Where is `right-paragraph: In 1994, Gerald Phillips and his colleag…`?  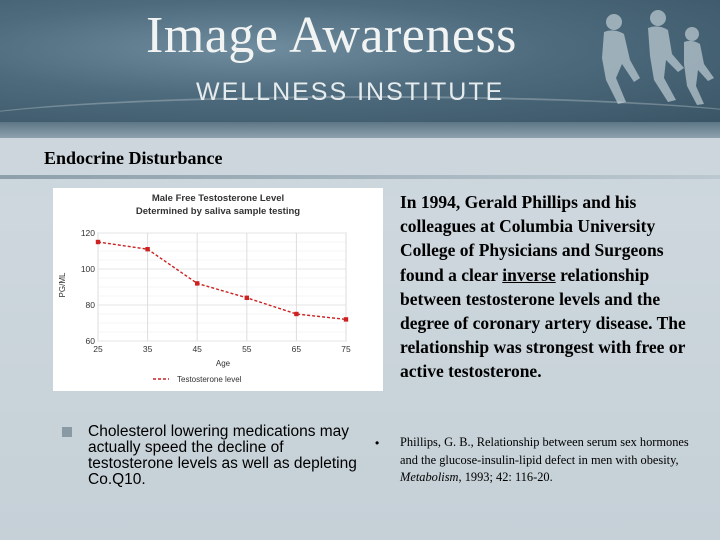
right-paragraph: In 1994, Gerald Phillips and his colleag… is located at coordinates (550, 287).